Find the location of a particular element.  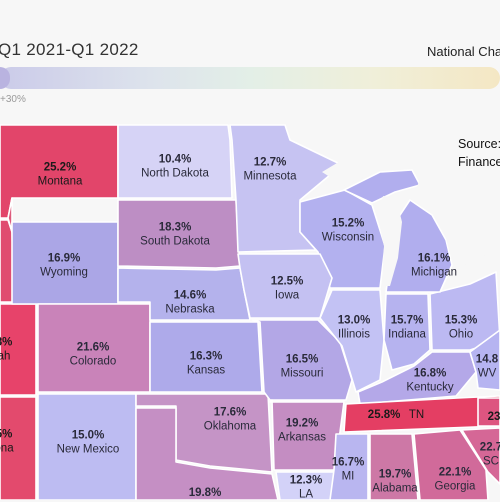

state-shape-louisiana is located at coordinates (306, 485).